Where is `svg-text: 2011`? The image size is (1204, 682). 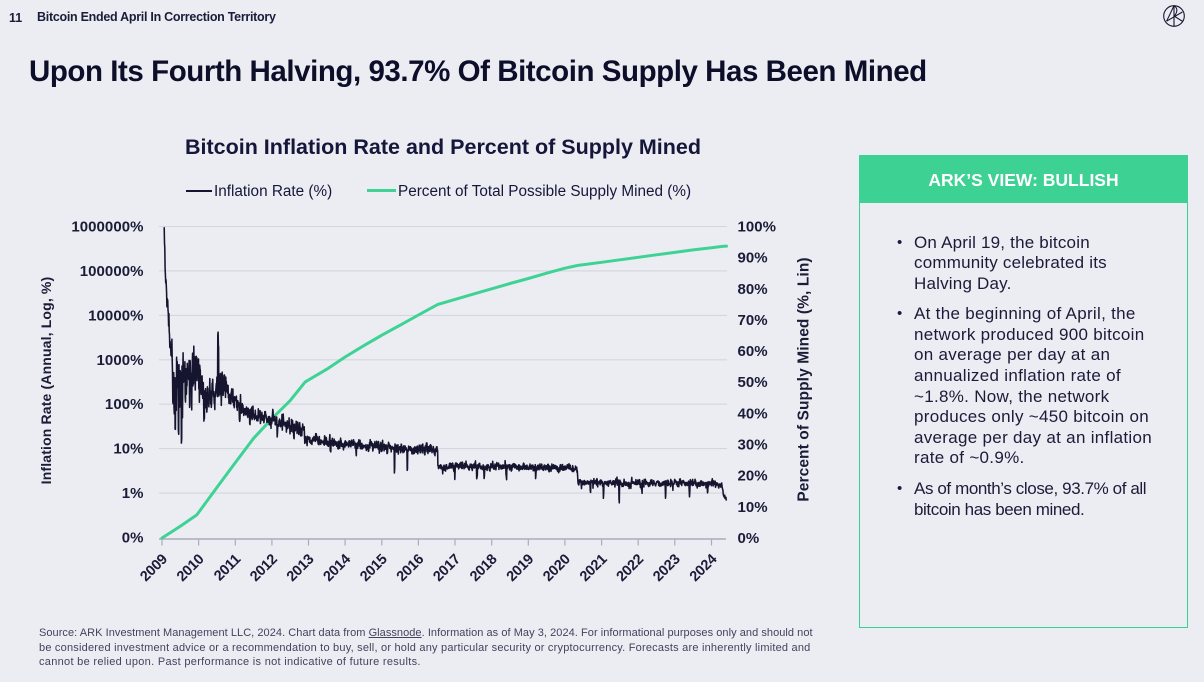
svg-text: 2011 is located at coordinates (227, 567).